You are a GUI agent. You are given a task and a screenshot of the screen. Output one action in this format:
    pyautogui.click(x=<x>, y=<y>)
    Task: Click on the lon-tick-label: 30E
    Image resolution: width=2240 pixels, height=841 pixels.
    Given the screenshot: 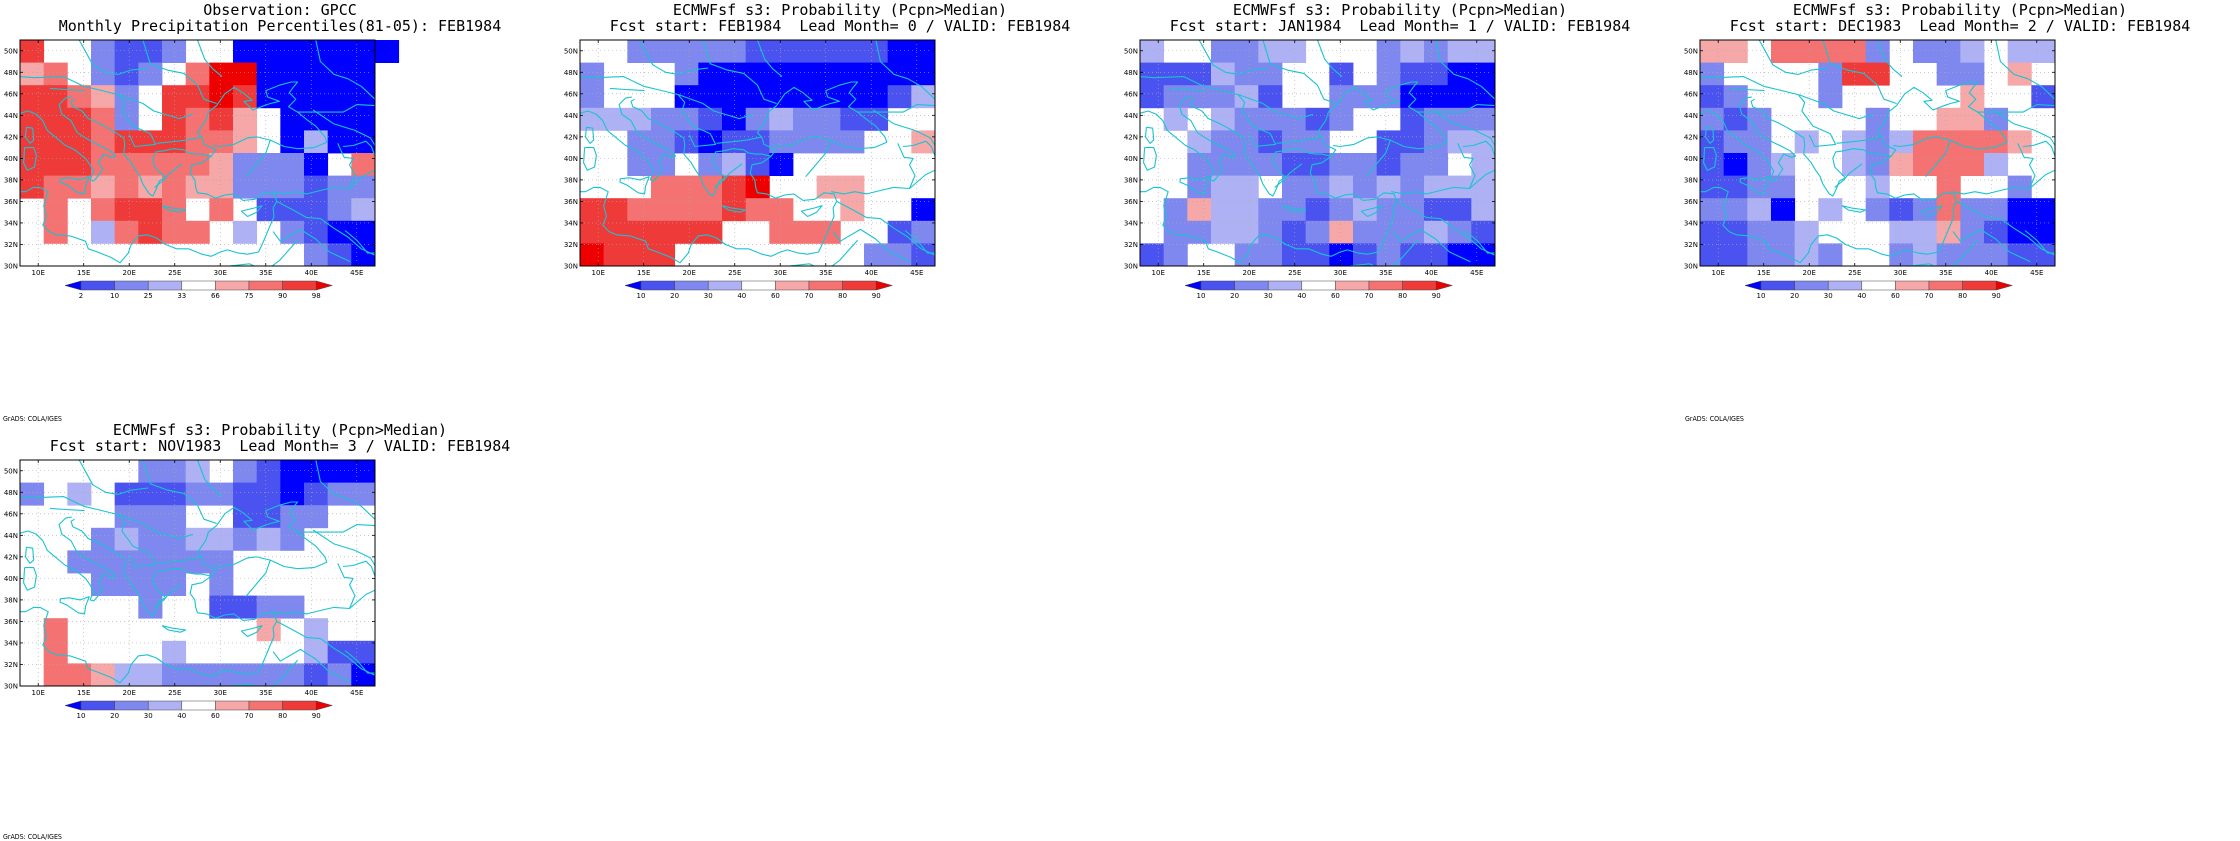 What is the action you would take?
    pyautogui.click(x=220, y=693)
    